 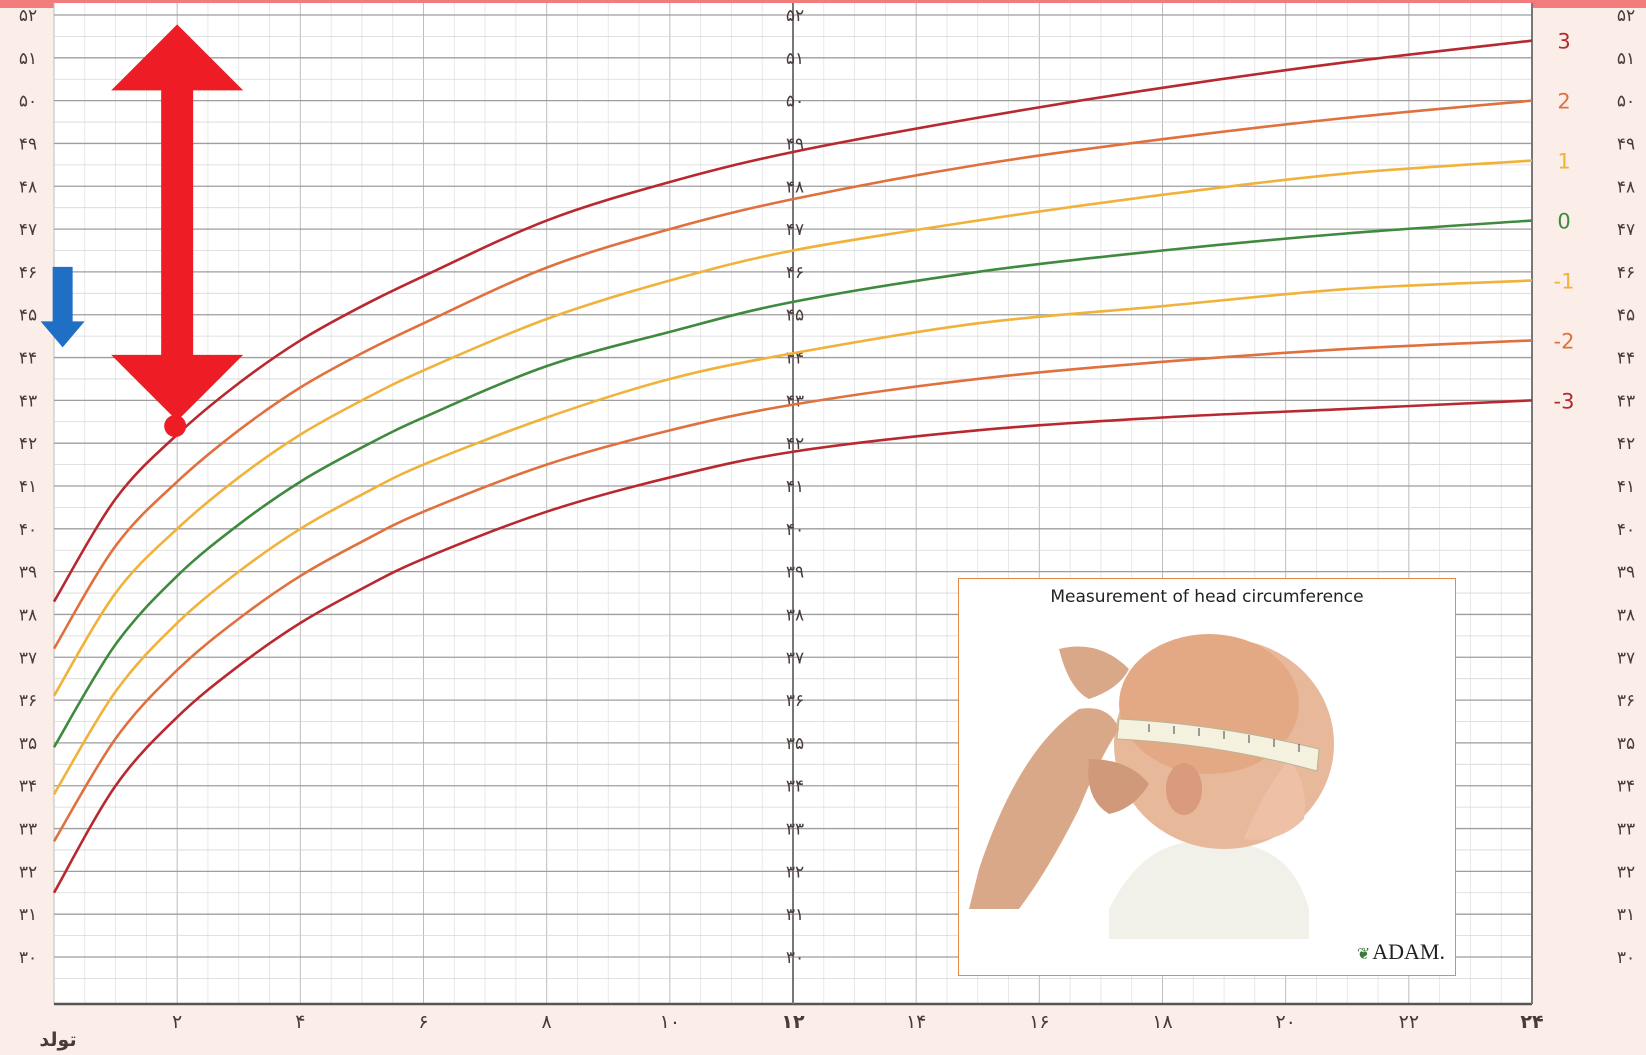 I want to click on y-tick-label-left: ۵۱, so click(x=28, y=59).